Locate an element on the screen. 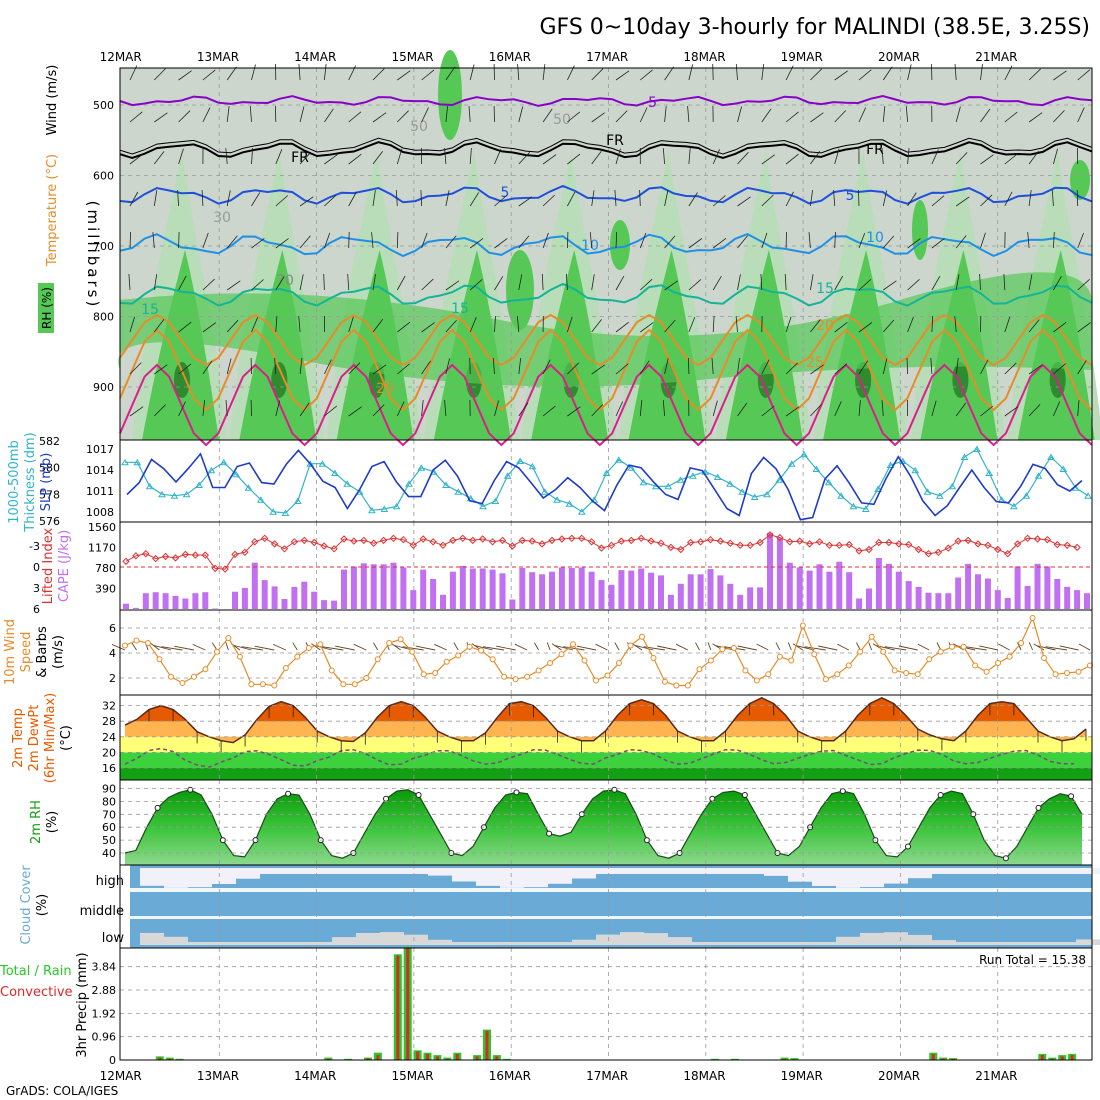 The height and width of the screenshot is (1100, 1100). bottom-date-label: 16MAR is located at coordinates (510, 1076).